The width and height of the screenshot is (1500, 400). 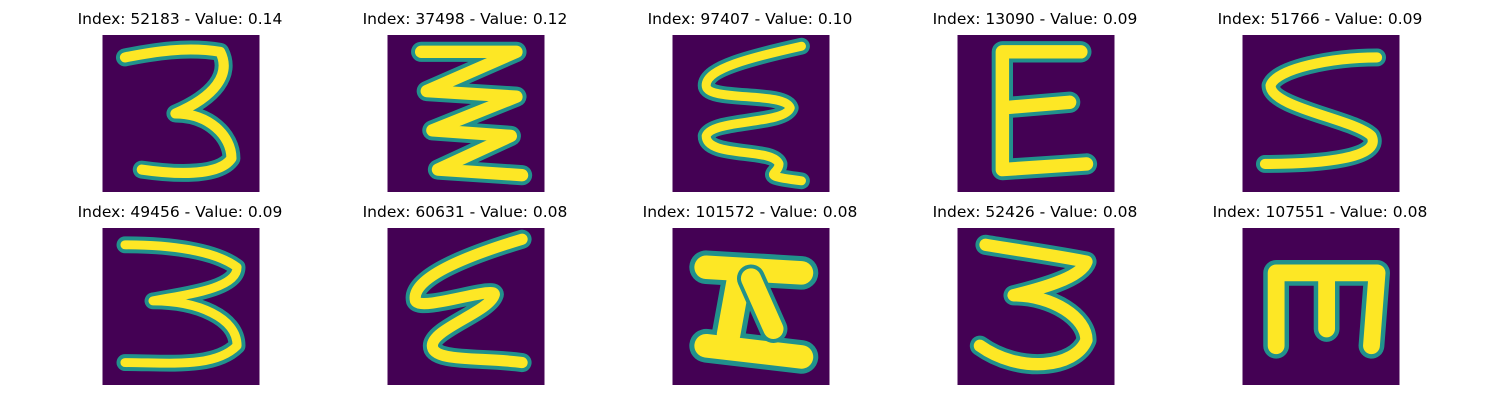 I want to click on grid-panel-7: Index: 60631 - Value: 0.08, so click(x=465, y=298).